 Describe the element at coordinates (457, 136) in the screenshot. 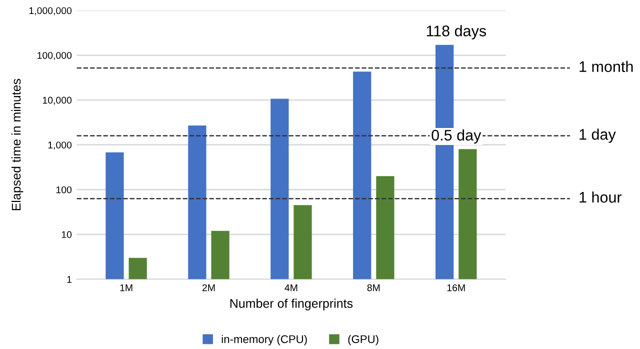

I see `annotation: 0.5 day` at that location.